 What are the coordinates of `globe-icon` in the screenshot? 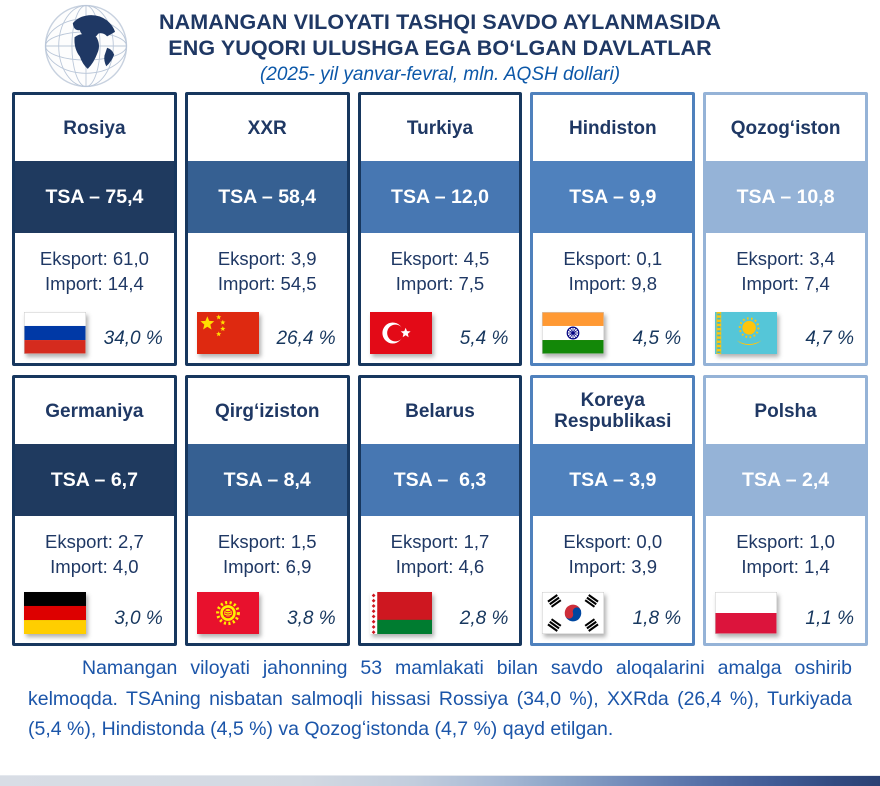 It's located at (86, 46).